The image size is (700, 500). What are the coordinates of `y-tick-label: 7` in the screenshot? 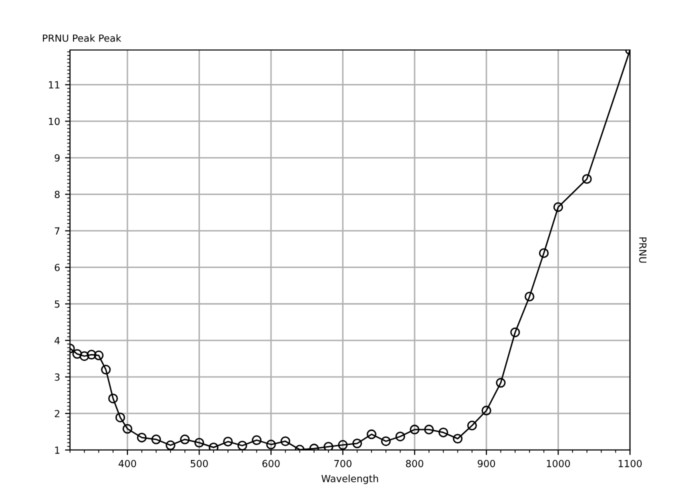 It's located at (57, 231).